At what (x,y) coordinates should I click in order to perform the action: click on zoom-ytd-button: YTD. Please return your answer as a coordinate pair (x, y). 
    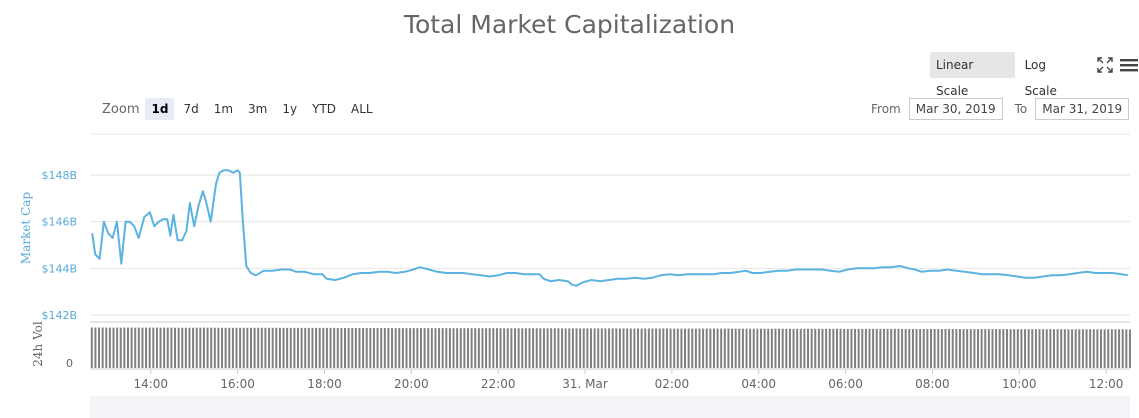
    Looking at the image, I should click on (324, 109).